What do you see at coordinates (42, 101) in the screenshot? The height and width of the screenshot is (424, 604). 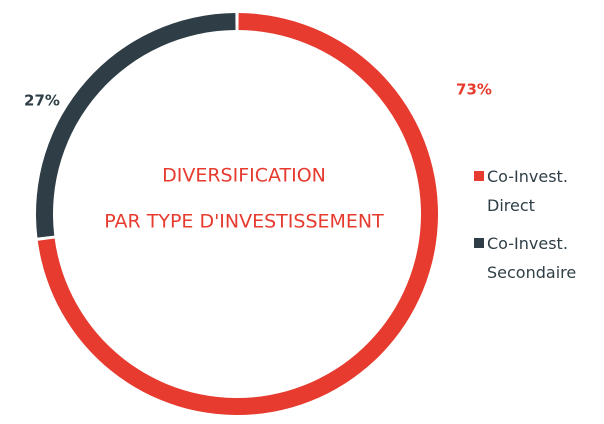 I see `value-label: 27%` at bounding box center [42, 101].